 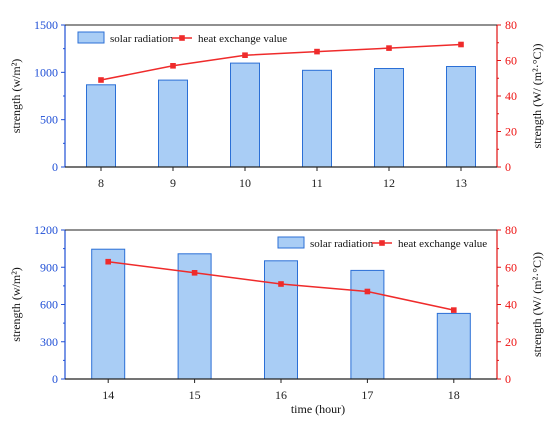 What do you see at coordinates (317, 183) in the screenshot?
I see `x-tick-label: 11` at bounding box center [317, 183].